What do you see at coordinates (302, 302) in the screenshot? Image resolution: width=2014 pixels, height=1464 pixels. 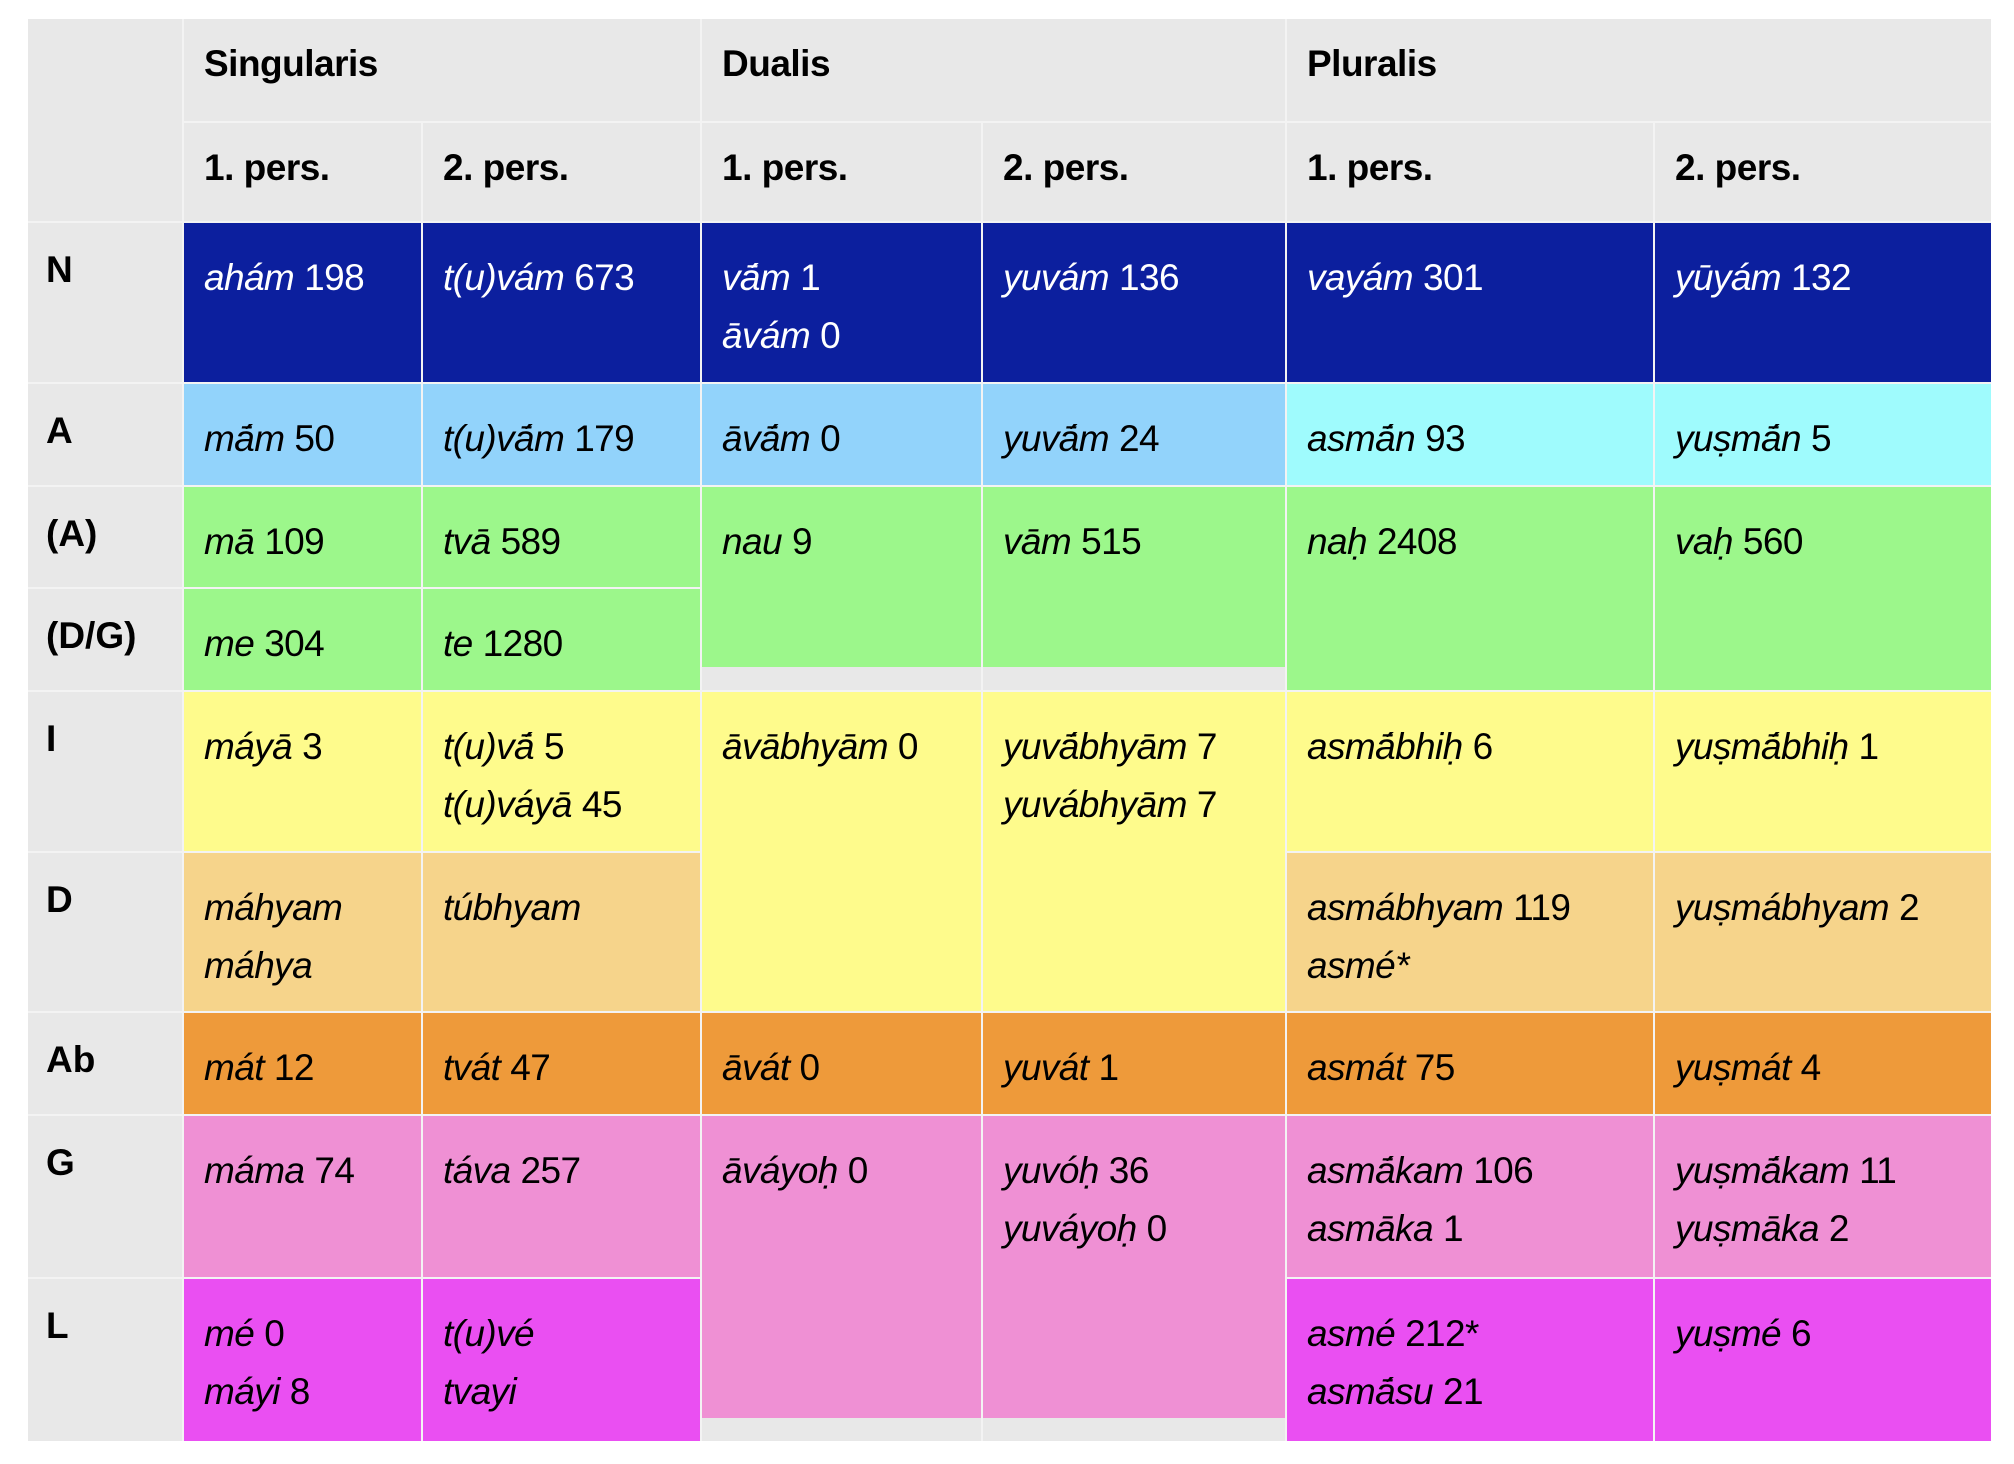 I see `table-cell: ahám 198` at bounding box center [302, 302].